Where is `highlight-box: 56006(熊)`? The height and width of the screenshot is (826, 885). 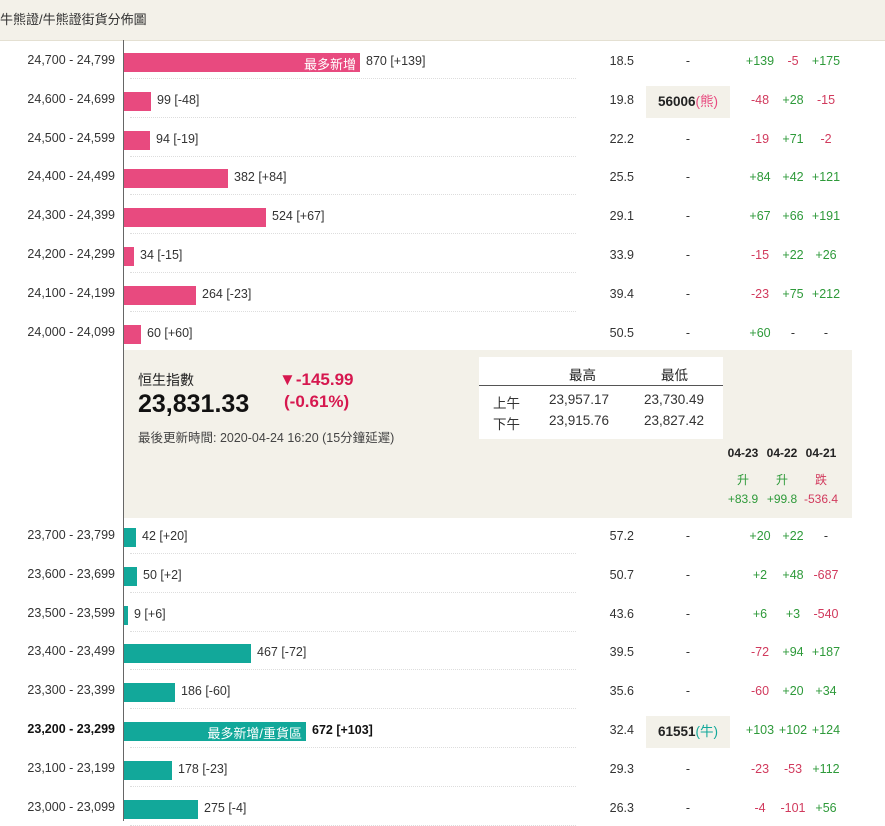 highlight-box: 56006(熊) is located at coordinates (688, 101).